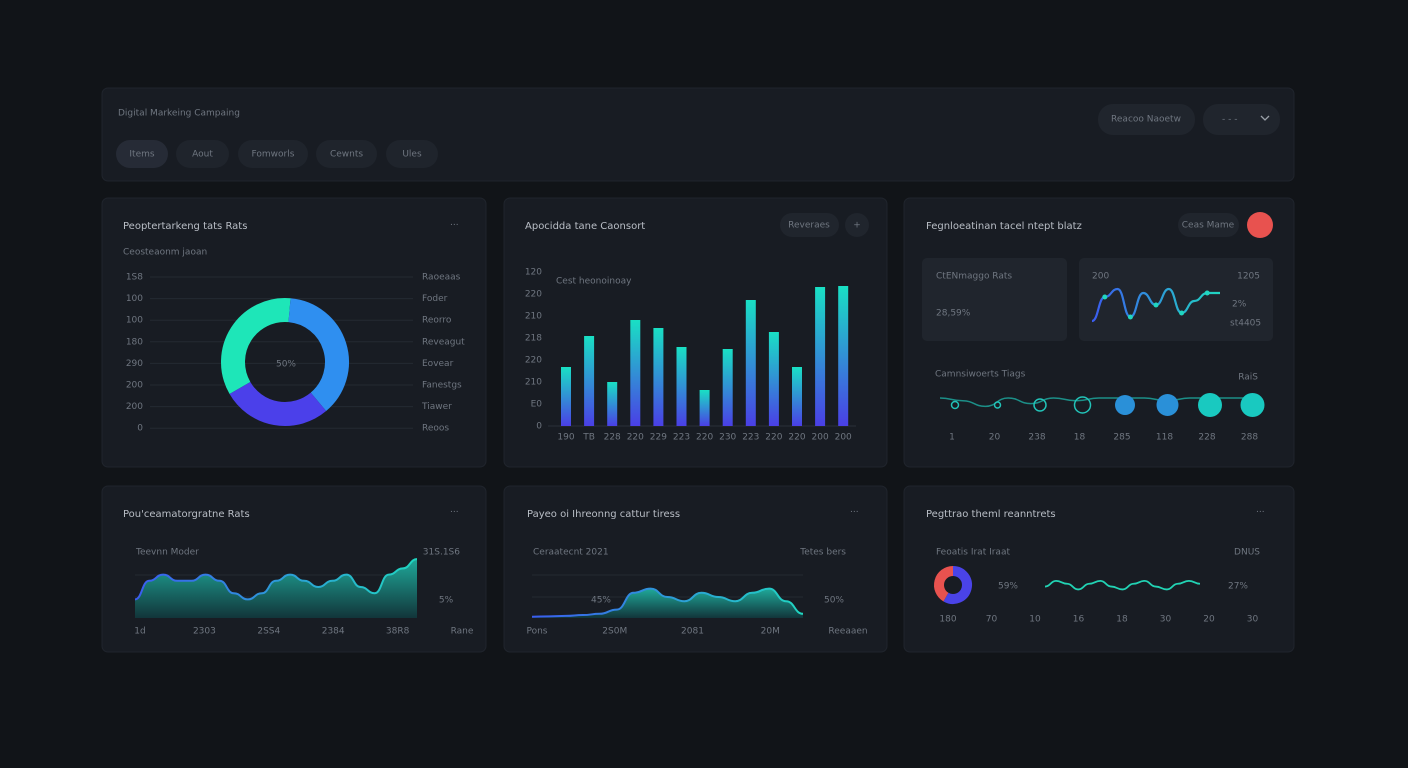 The image size is (1408, 768). I want to click on tab-label: Ules, so click(412, 155).